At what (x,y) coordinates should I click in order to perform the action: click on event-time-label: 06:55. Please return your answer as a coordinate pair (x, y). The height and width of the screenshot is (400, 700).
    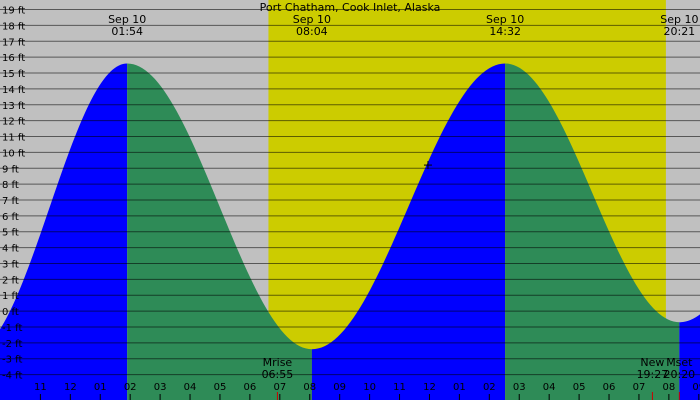
    Looking at the image, I should click on (278, 374).